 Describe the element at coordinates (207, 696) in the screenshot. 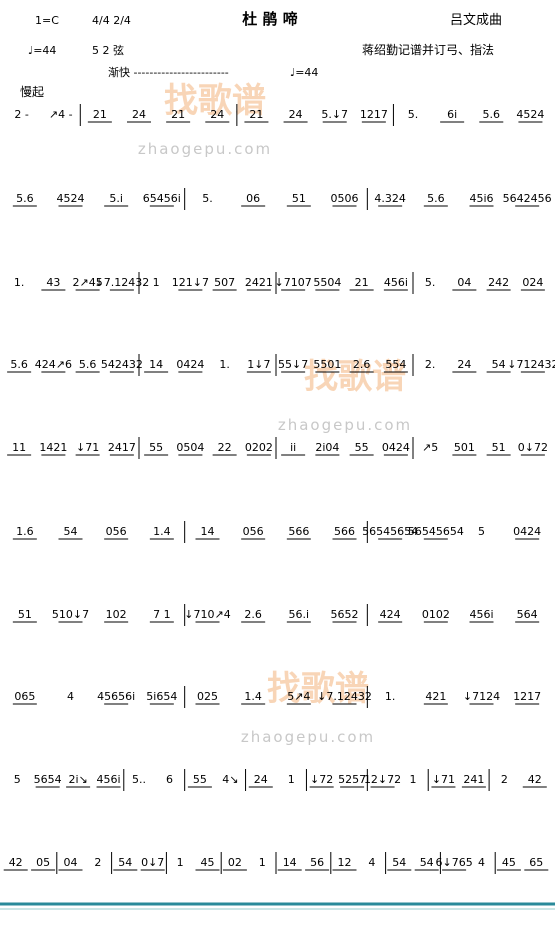

I see `note-group: 025` at that location.